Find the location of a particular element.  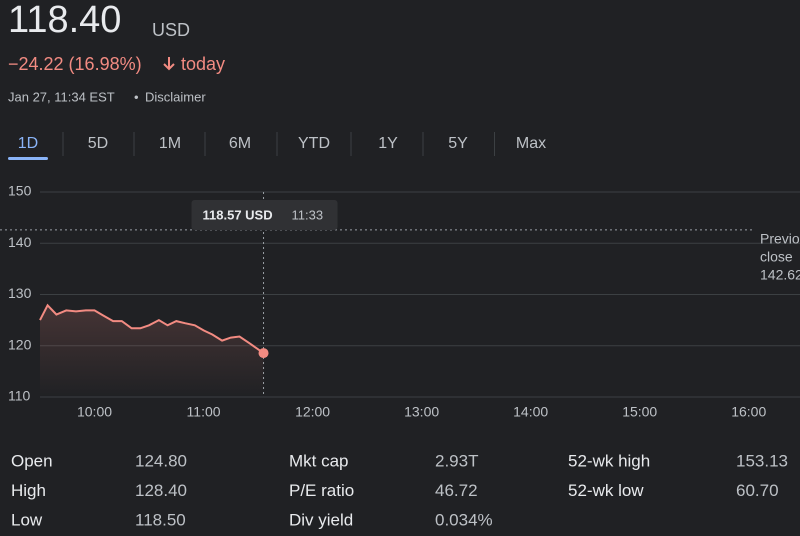

previous-close-label: Previous is located at coordinates (780, 239).